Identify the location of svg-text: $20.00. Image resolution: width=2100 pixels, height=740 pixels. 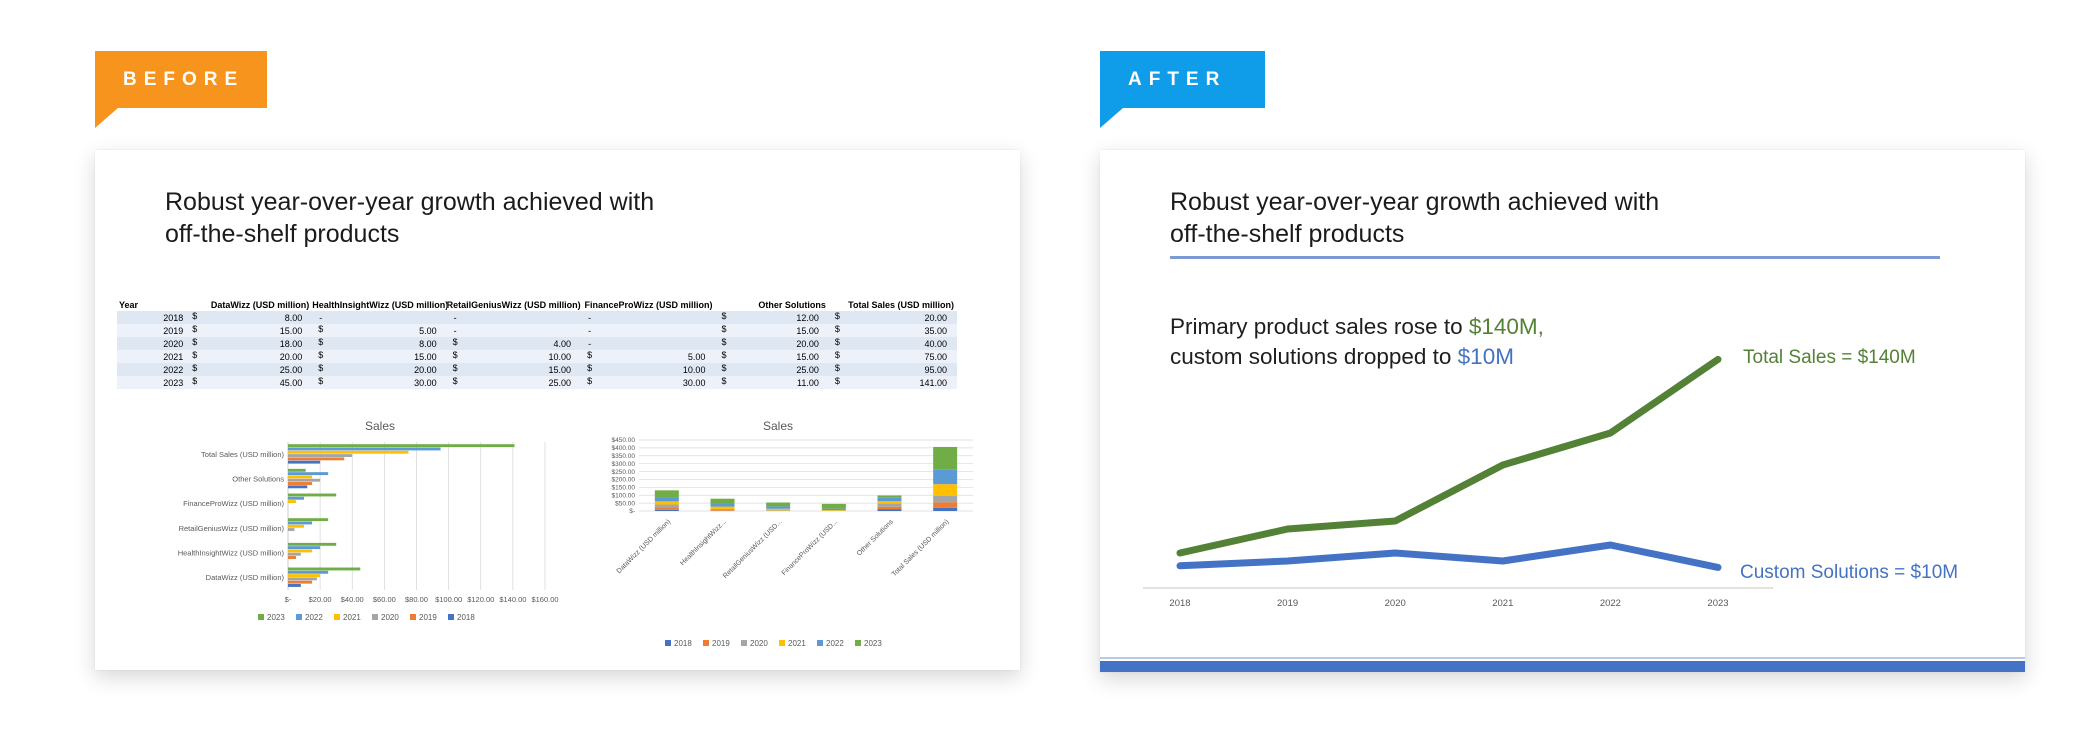
(320, 599).